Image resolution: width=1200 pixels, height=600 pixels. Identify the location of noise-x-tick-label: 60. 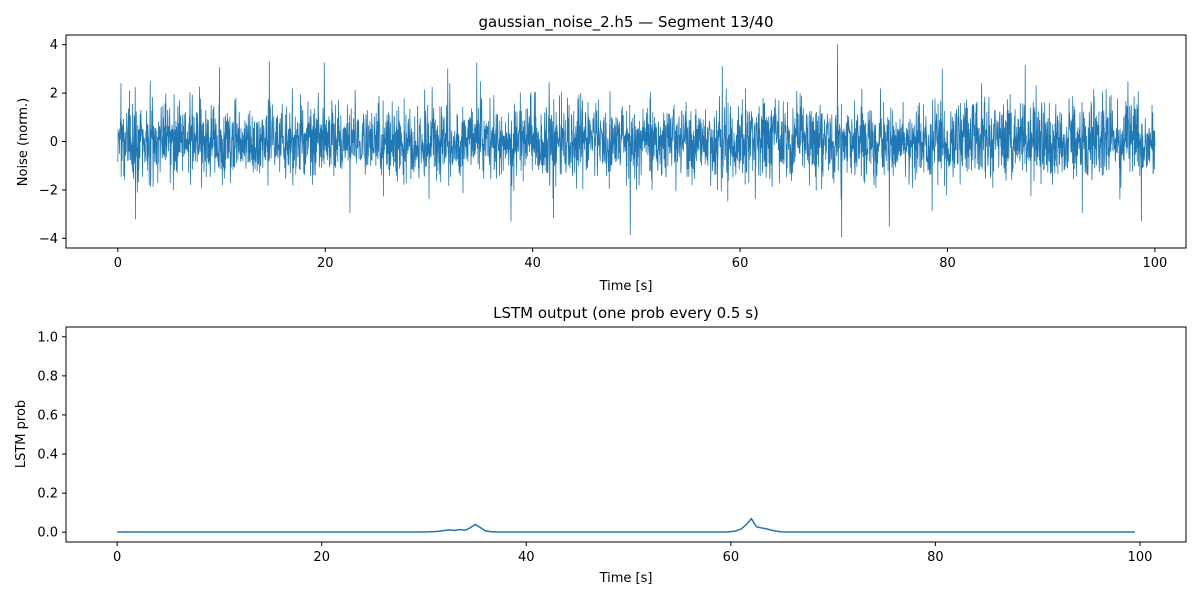
(740, 263).